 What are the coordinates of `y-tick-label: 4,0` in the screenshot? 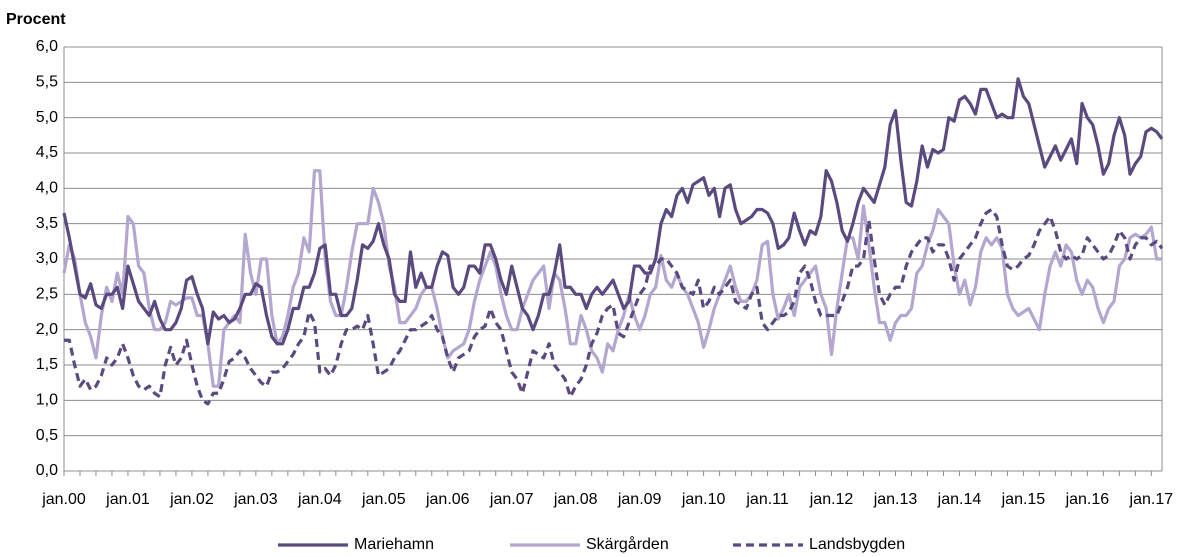 It's located at (47, 188).